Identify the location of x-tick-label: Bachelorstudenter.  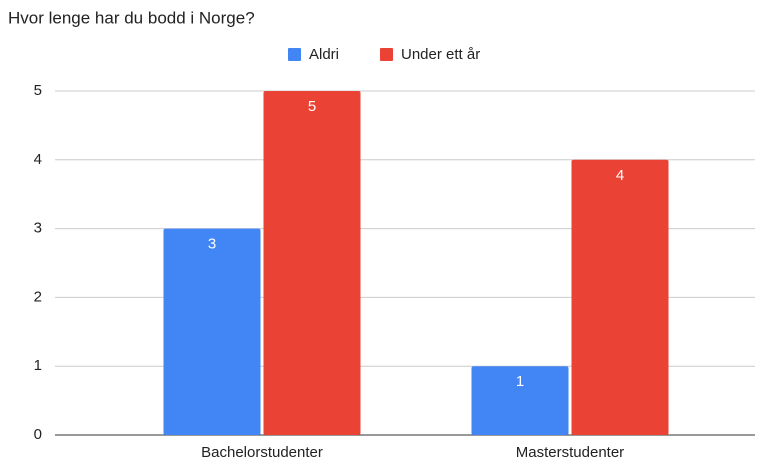
(262, 452).